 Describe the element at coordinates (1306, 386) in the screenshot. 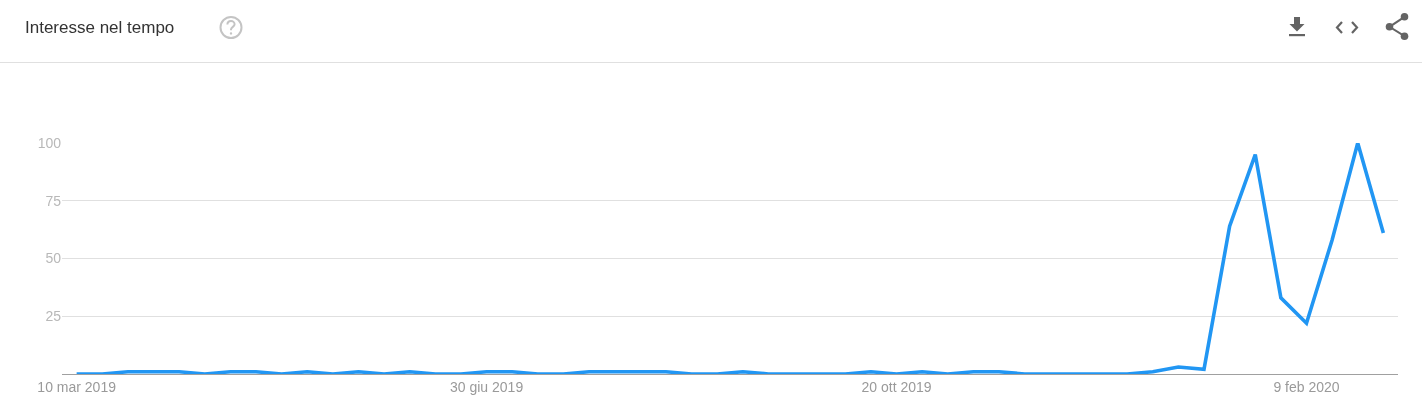

I see `x-tick-label: 9 feb 2020` at that location.